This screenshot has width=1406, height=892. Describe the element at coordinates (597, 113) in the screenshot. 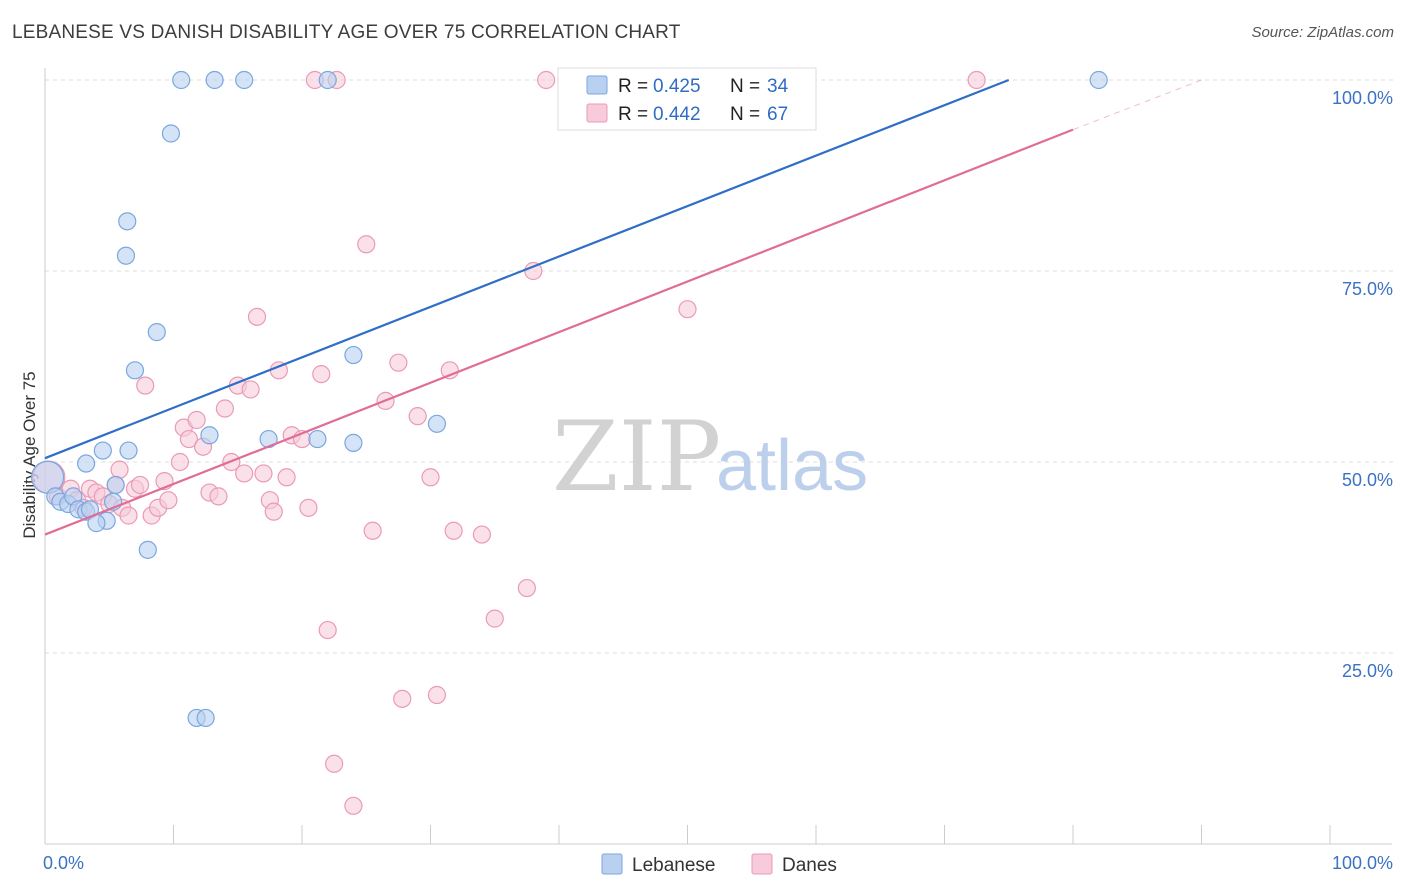

I see `stats-swatch-danes` at that location.